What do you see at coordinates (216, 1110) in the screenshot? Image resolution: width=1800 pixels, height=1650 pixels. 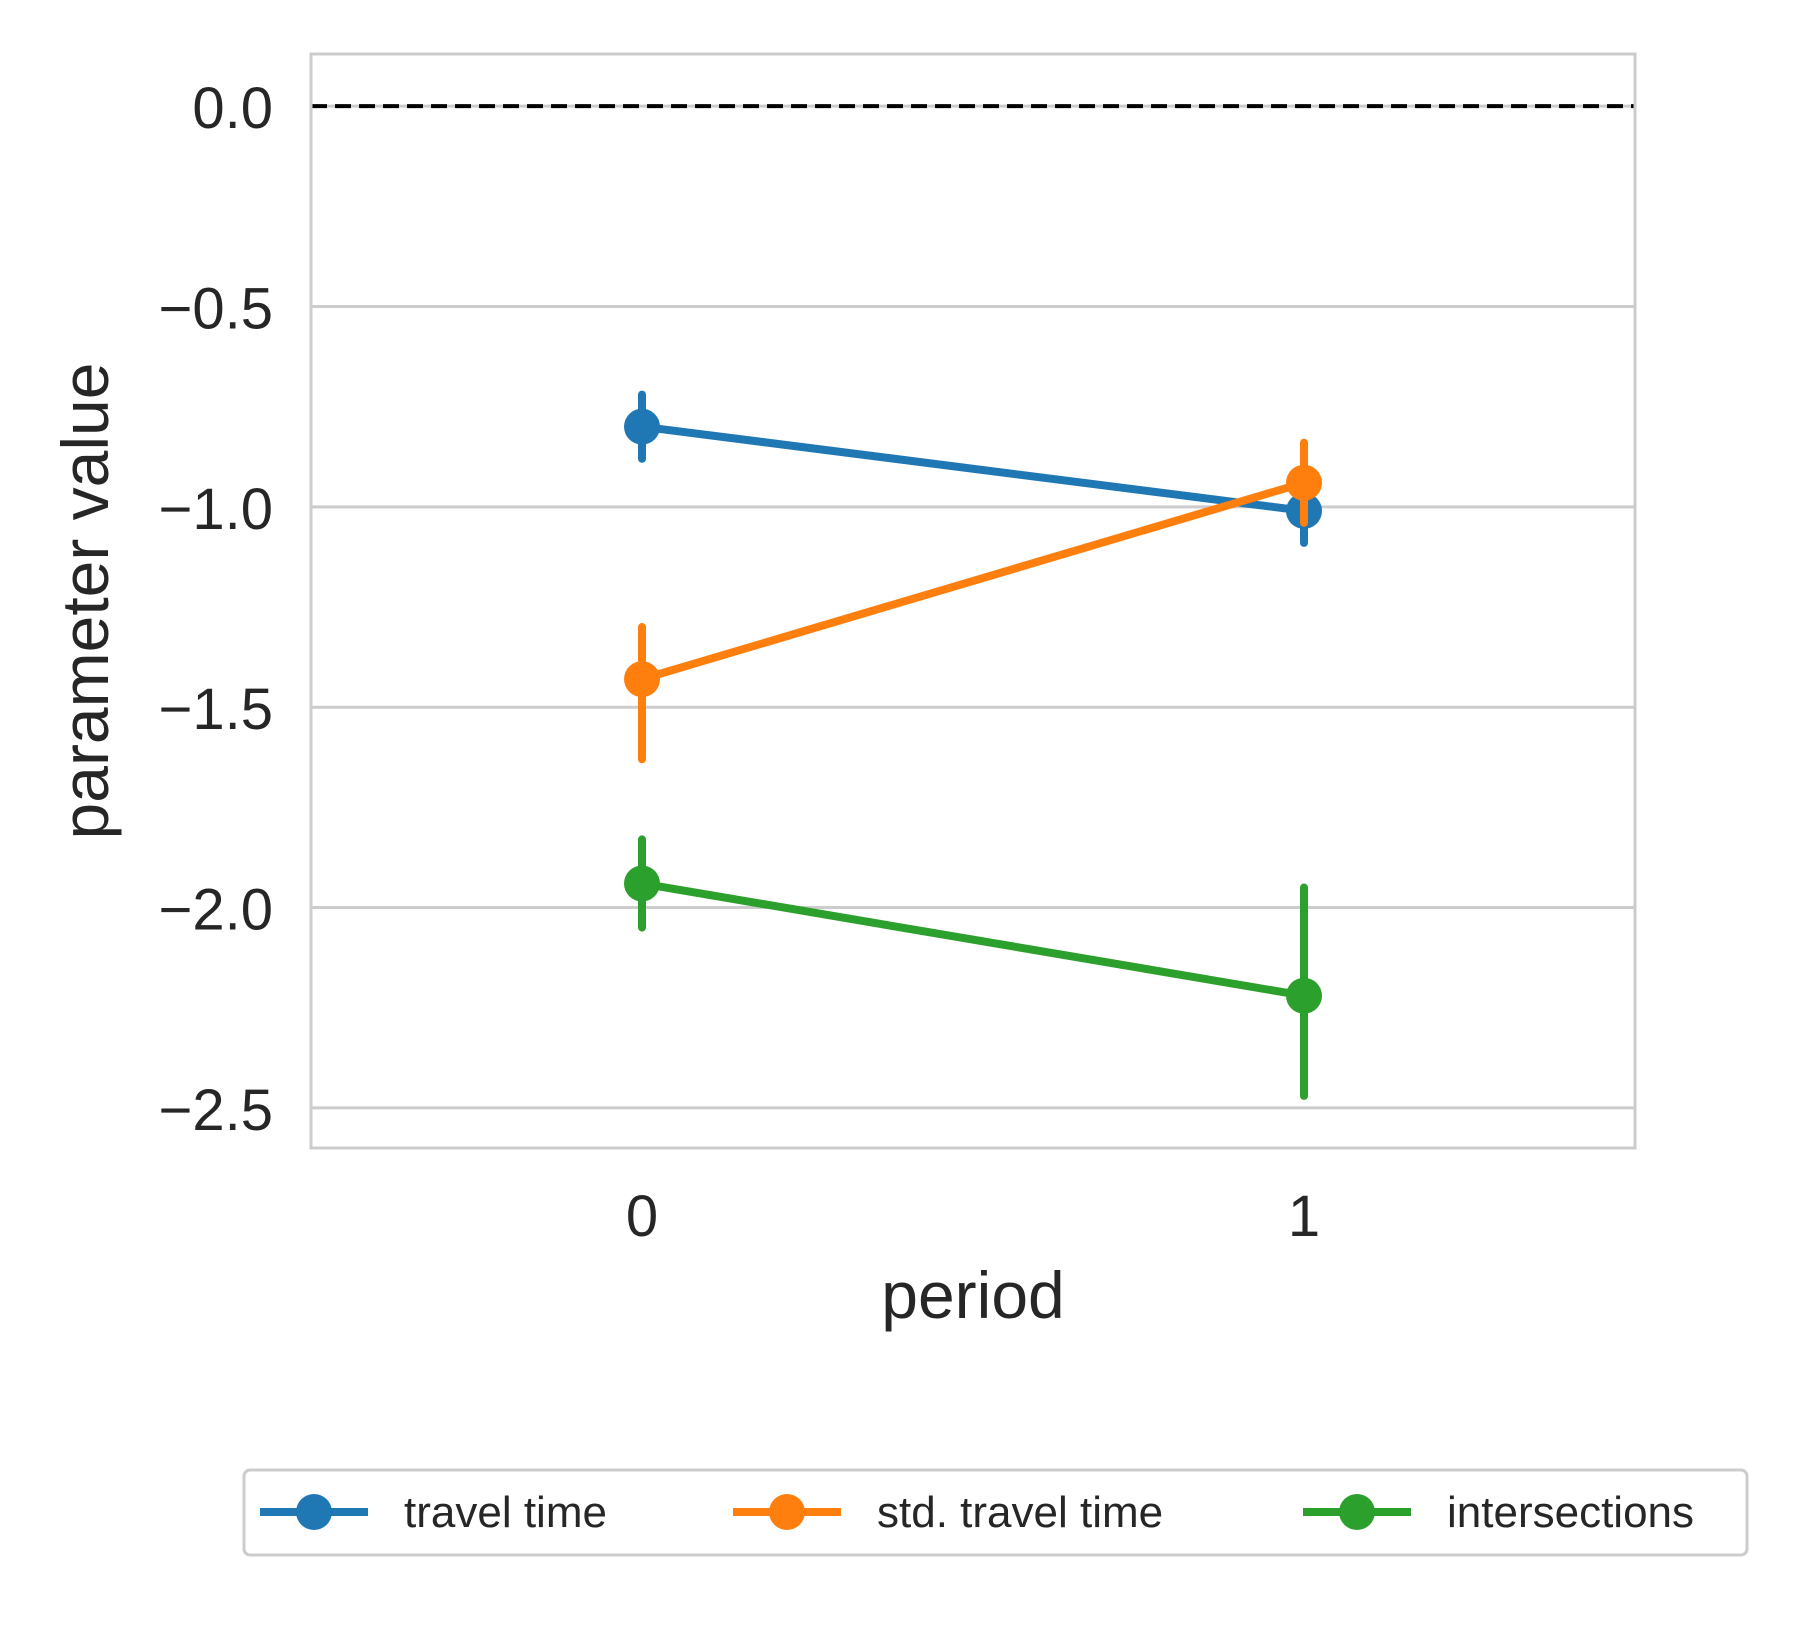 I see `y-tick-label: −2.5` at bounding box center [216, 1110].